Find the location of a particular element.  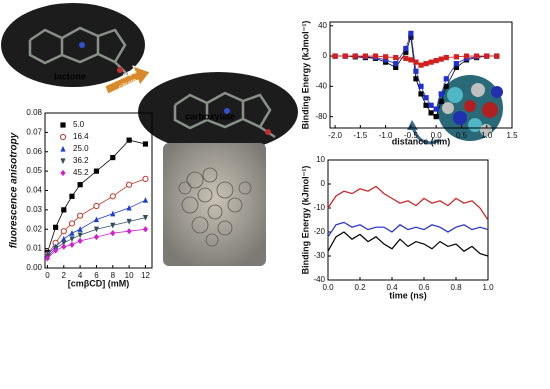

stick-model is located at coordinates (152, 82).